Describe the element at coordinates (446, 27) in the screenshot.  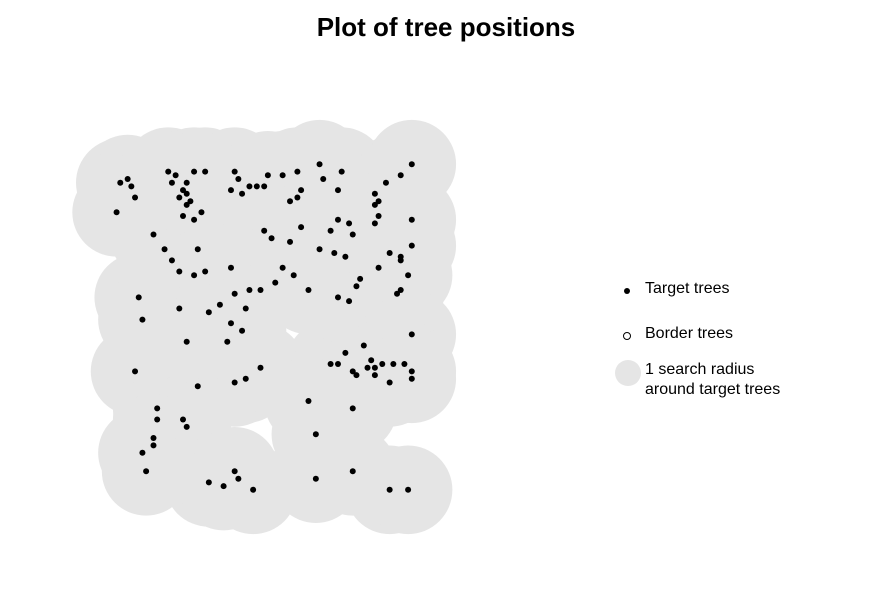
I see `chart-title: Plot of tree positions` at that location.